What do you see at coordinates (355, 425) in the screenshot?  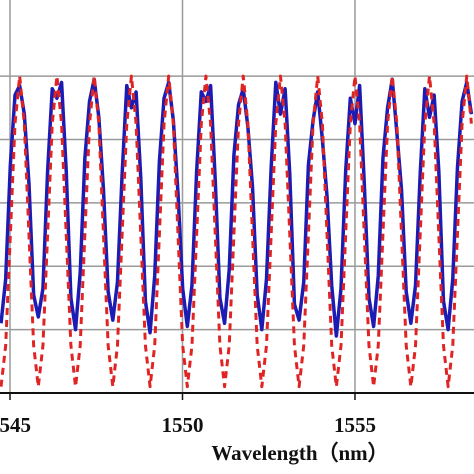 I see `x-tick-label: 1555` at bounding box center [355, 425].